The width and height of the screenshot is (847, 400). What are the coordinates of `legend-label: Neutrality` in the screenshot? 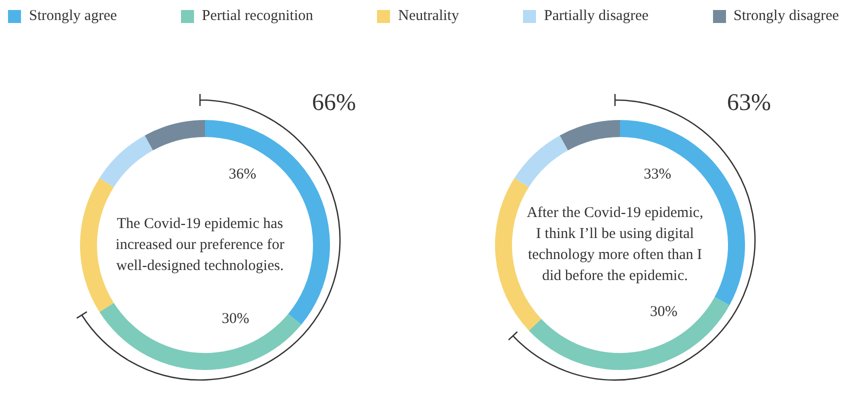 It's located at (428, 16).